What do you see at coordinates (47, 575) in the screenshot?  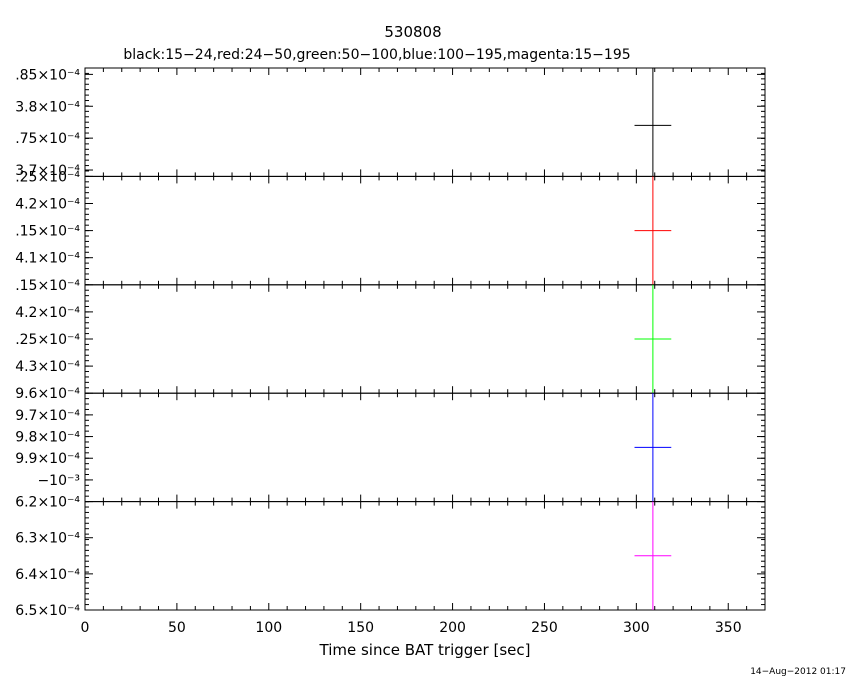 I see `y-tick-label: 6.4×10⁻⁴` at bounding box center [47, 575].